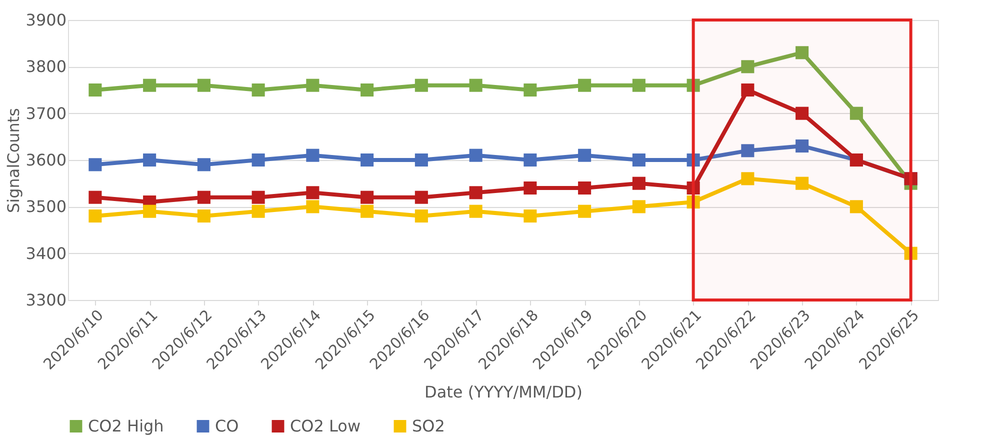  Describe the element at coordinates (46, 113) in the screenshot. I see `y-tick-label: 3700` at that location.